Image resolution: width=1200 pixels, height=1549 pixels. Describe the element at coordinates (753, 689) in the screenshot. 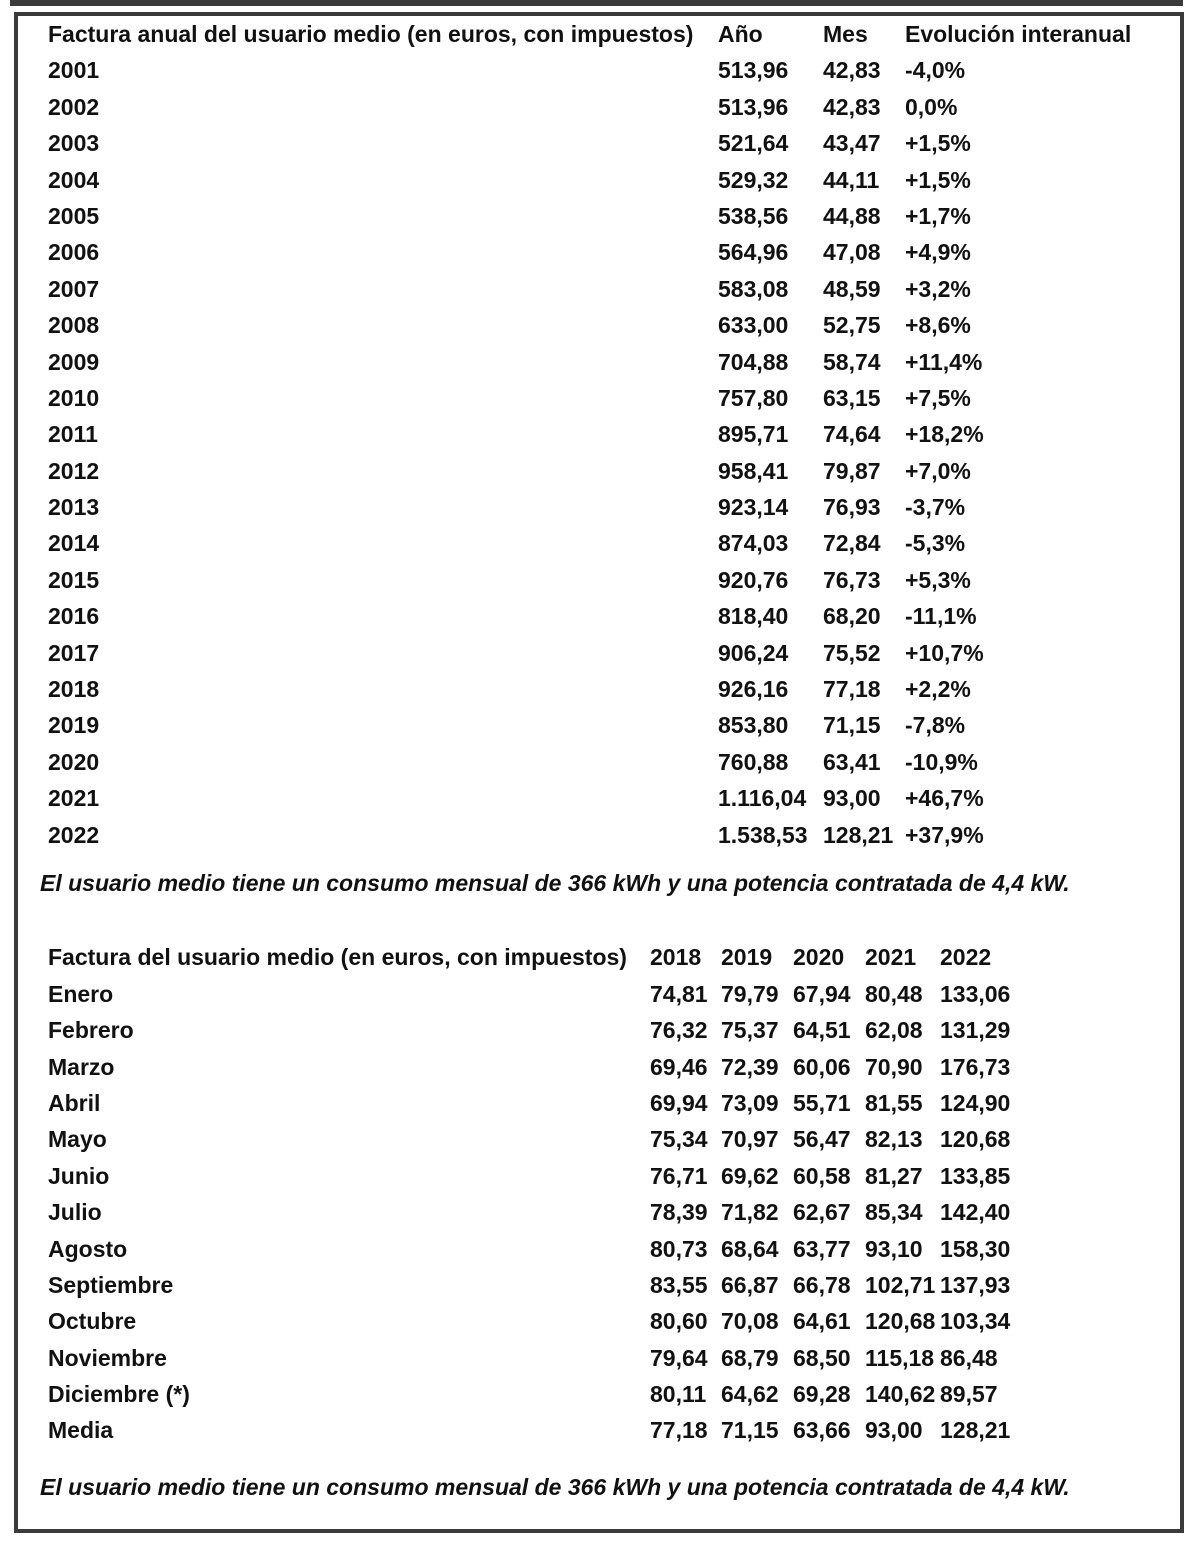

I see `annual-total-value: 926,16` at that location.